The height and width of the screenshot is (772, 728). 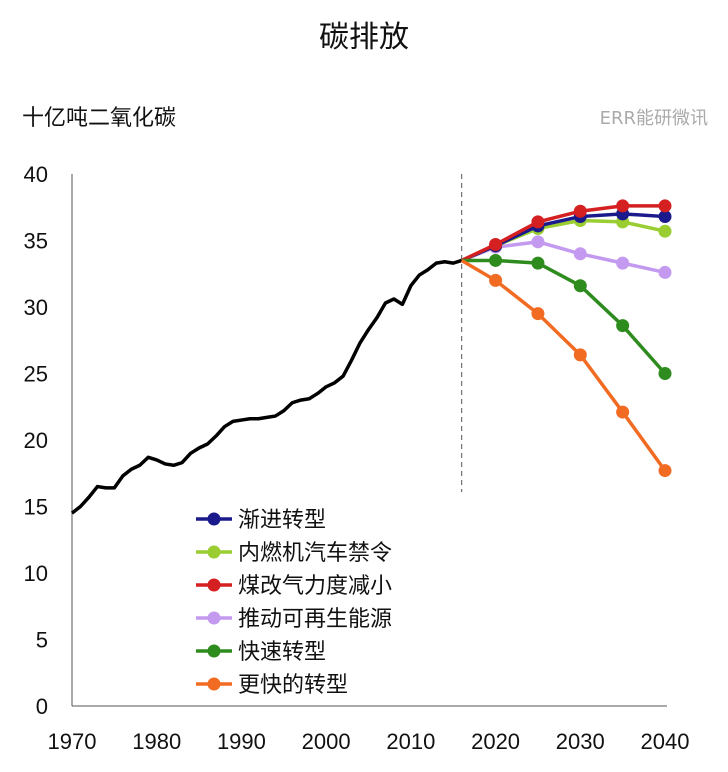 I want to click on y-tick-label: 25, so click(x=36, y=374).